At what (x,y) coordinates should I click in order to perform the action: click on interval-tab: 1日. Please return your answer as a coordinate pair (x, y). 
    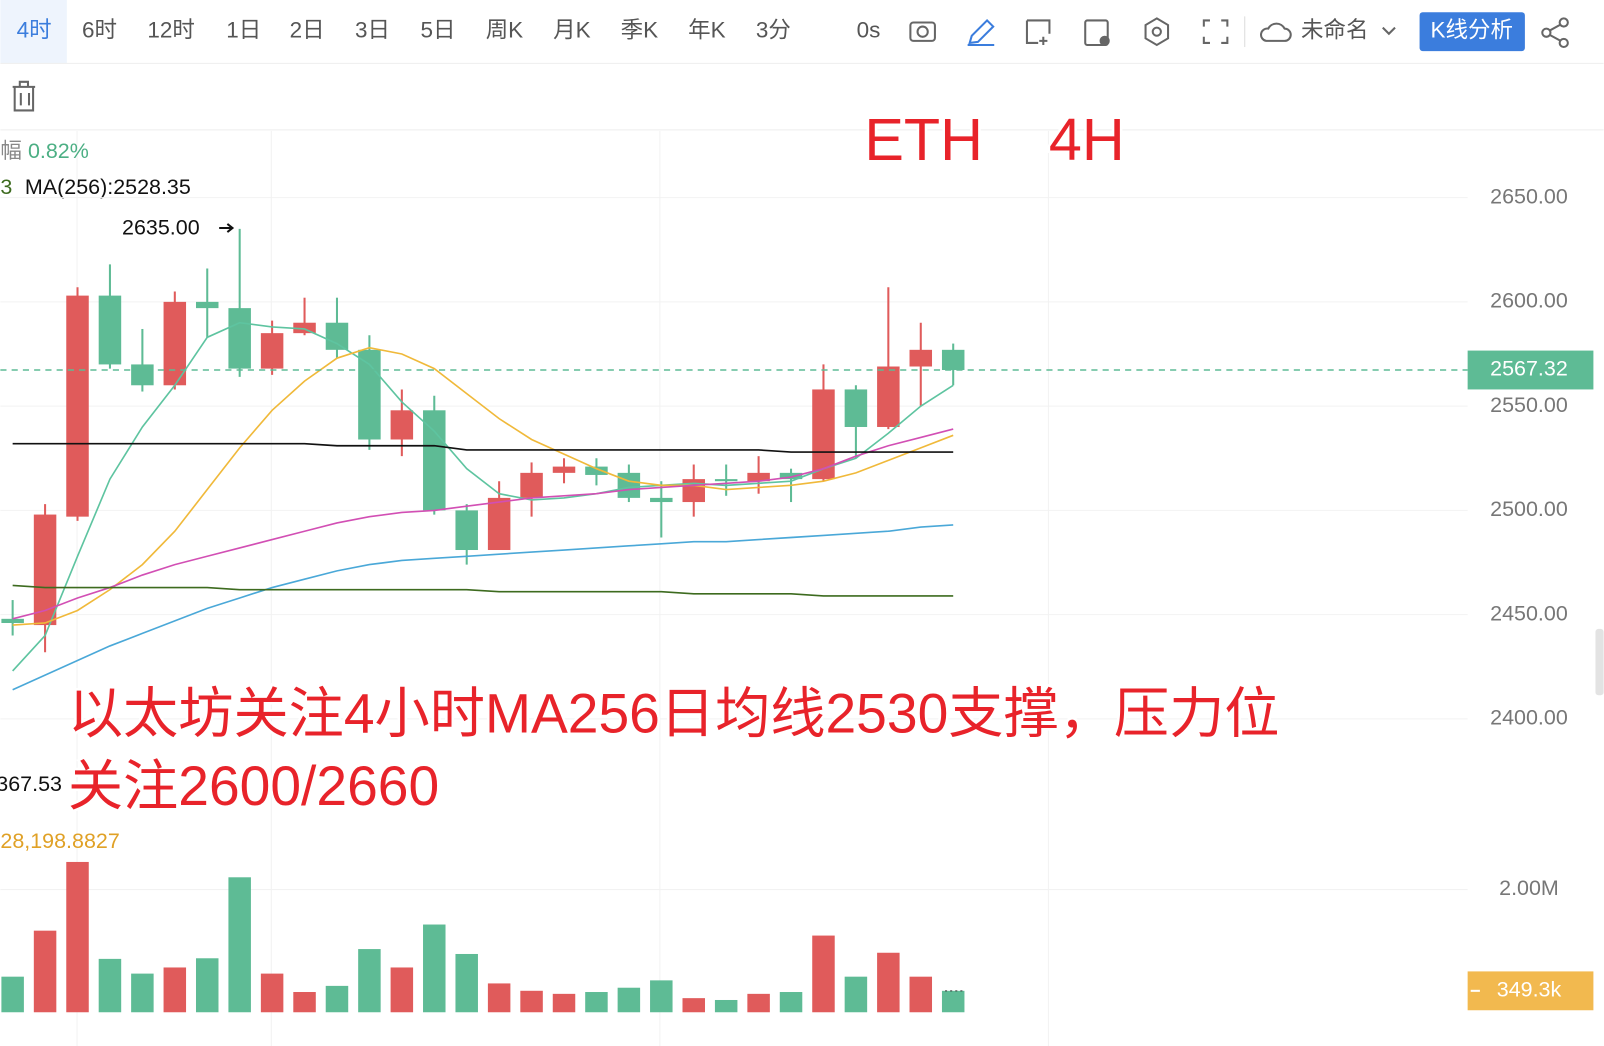
    Looking at the image, I should click on (243, 30).